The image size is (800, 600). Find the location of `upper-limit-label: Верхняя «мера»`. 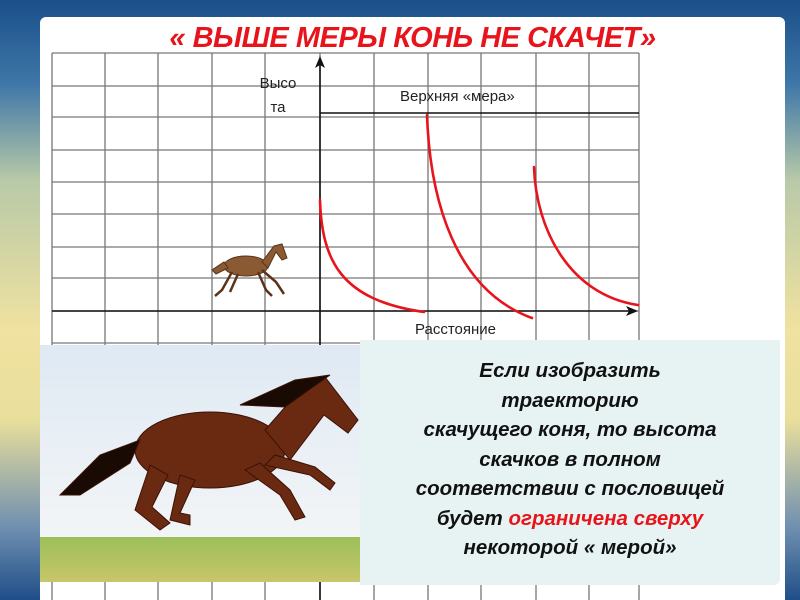

upper-limit-label: Верхняя «мера» is located at coordinates (457, 96).